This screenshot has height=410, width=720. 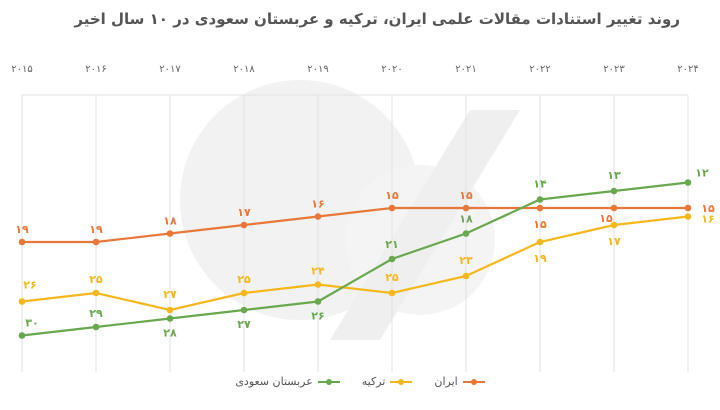 I want to click on legend-label: عربستان سعودی, so click(x=274, y=381).